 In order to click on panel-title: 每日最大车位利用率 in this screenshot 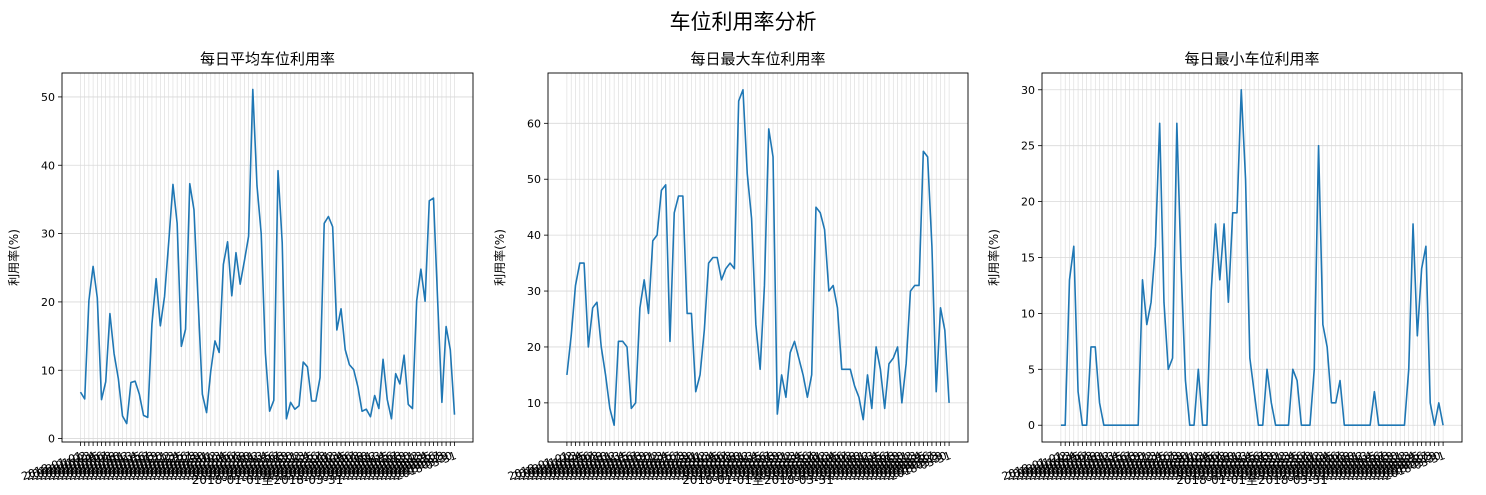, I will do `click(757, 59)`.